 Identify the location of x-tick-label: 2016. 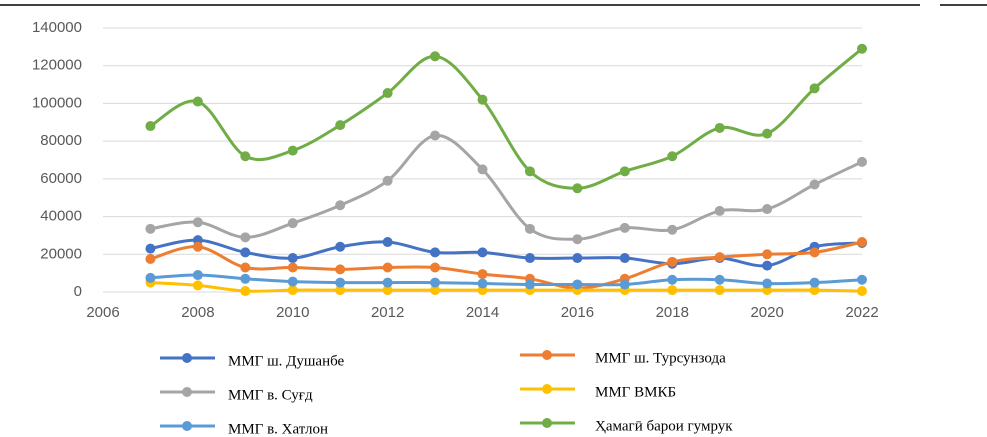
(577, 312).